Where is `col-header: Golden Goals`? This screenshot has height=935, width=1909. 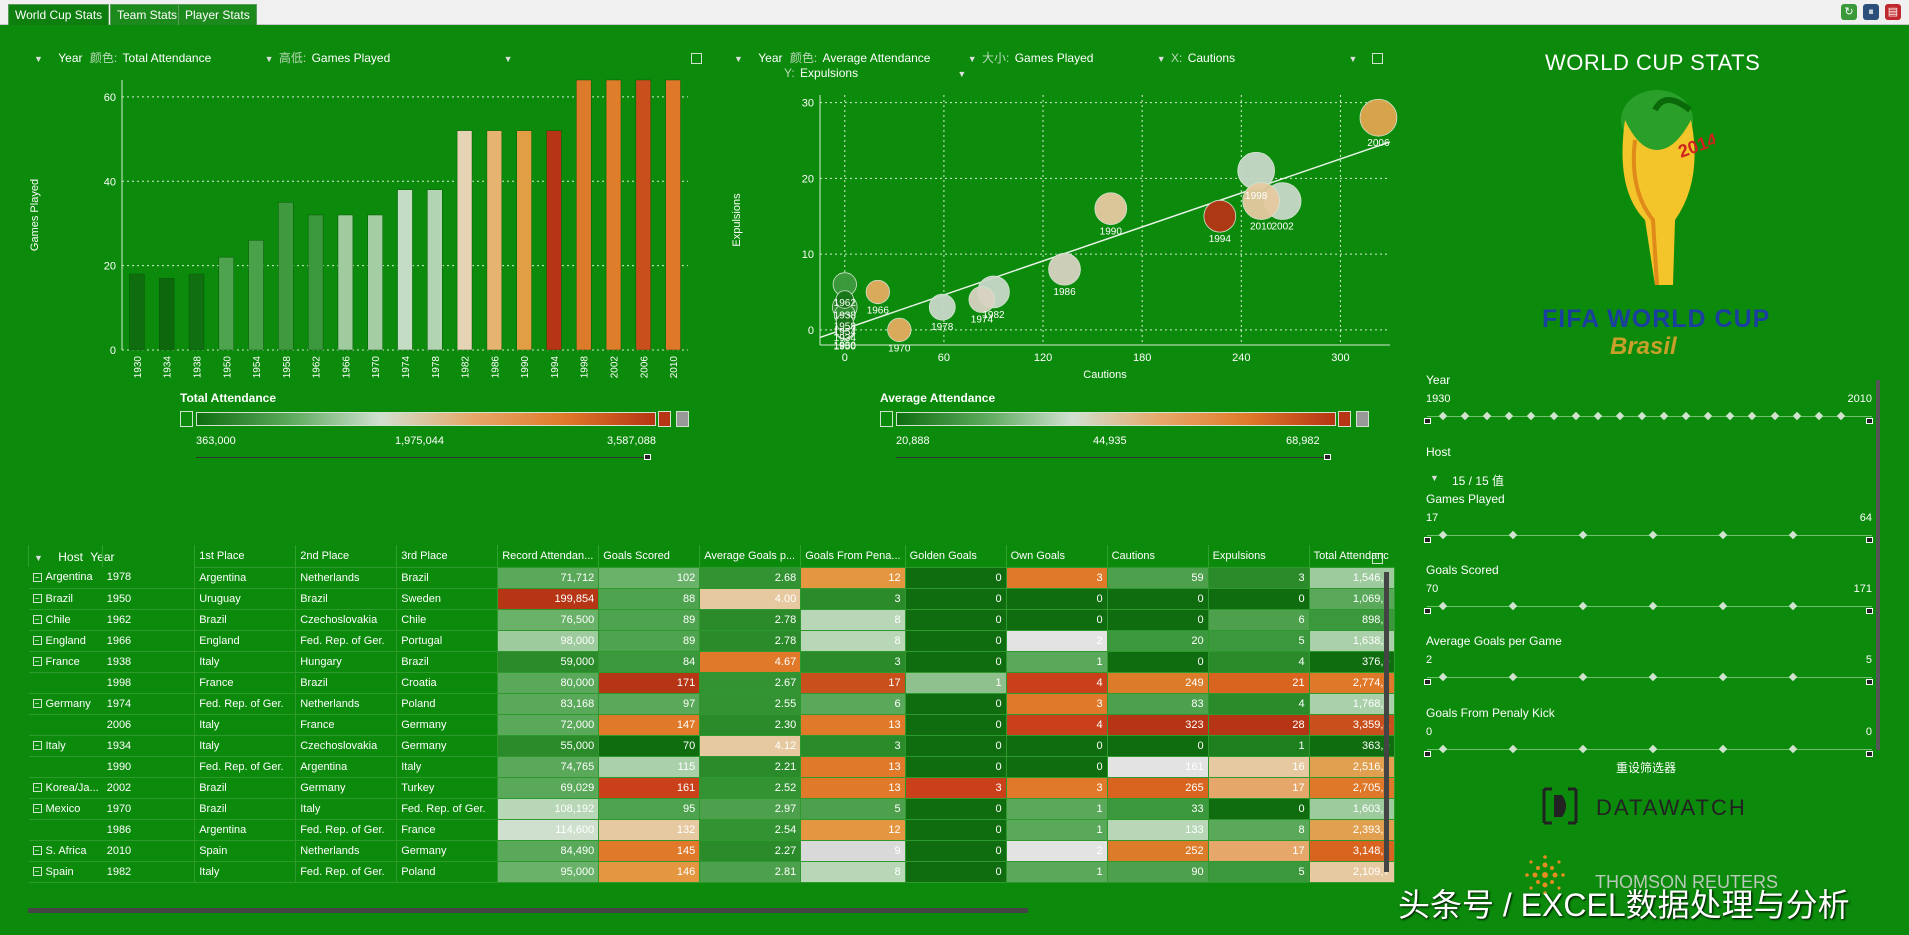 col-header: Golden Goals is located at coordinates (955, 556).